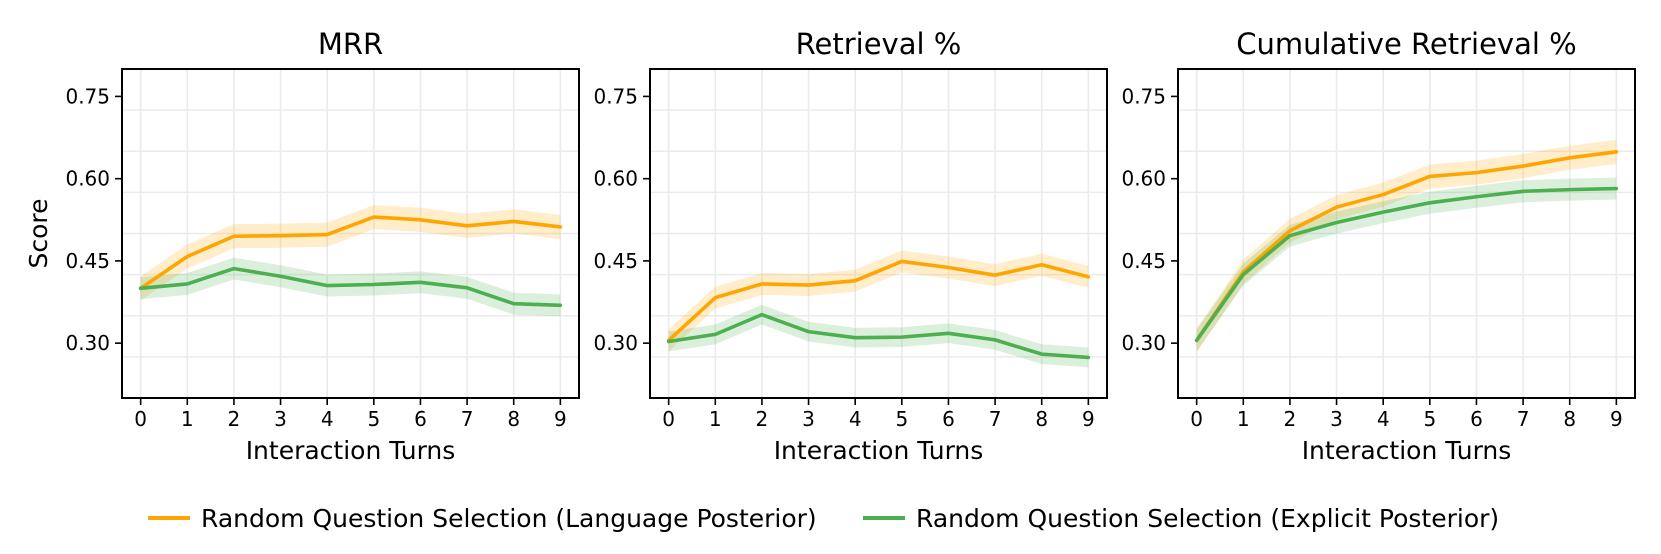  Describe the element at coordinates (38, 233) in the screenshot. I see `y-axis-label: Score` at that location.